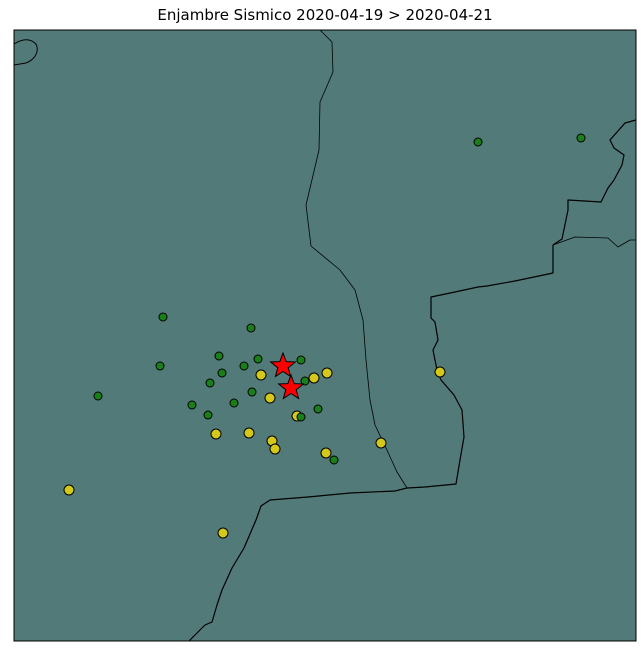 This screenshot has height=656, width=644. Describe the element at coordinates (325, 15) in the screenshot. I see `map-title: Enjambre Sismico 2020-04-19 > 2020-04-21` at that location.